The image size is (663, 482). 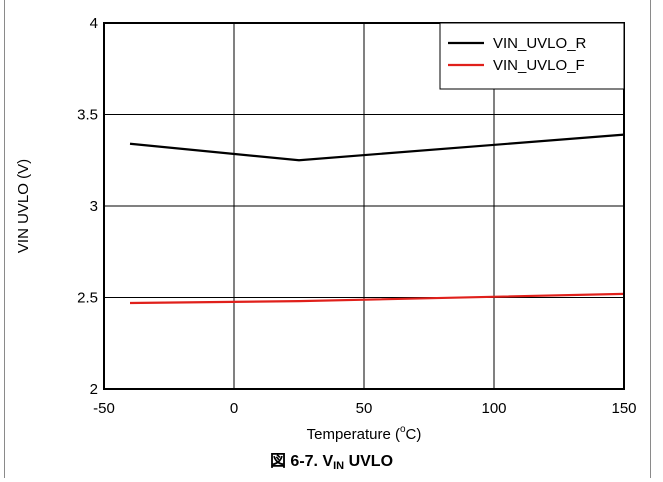 What do you see at coordinates (339, 466) in the screenshot?
I see `caption-subscript: IN` at bounding box center [339, 466].